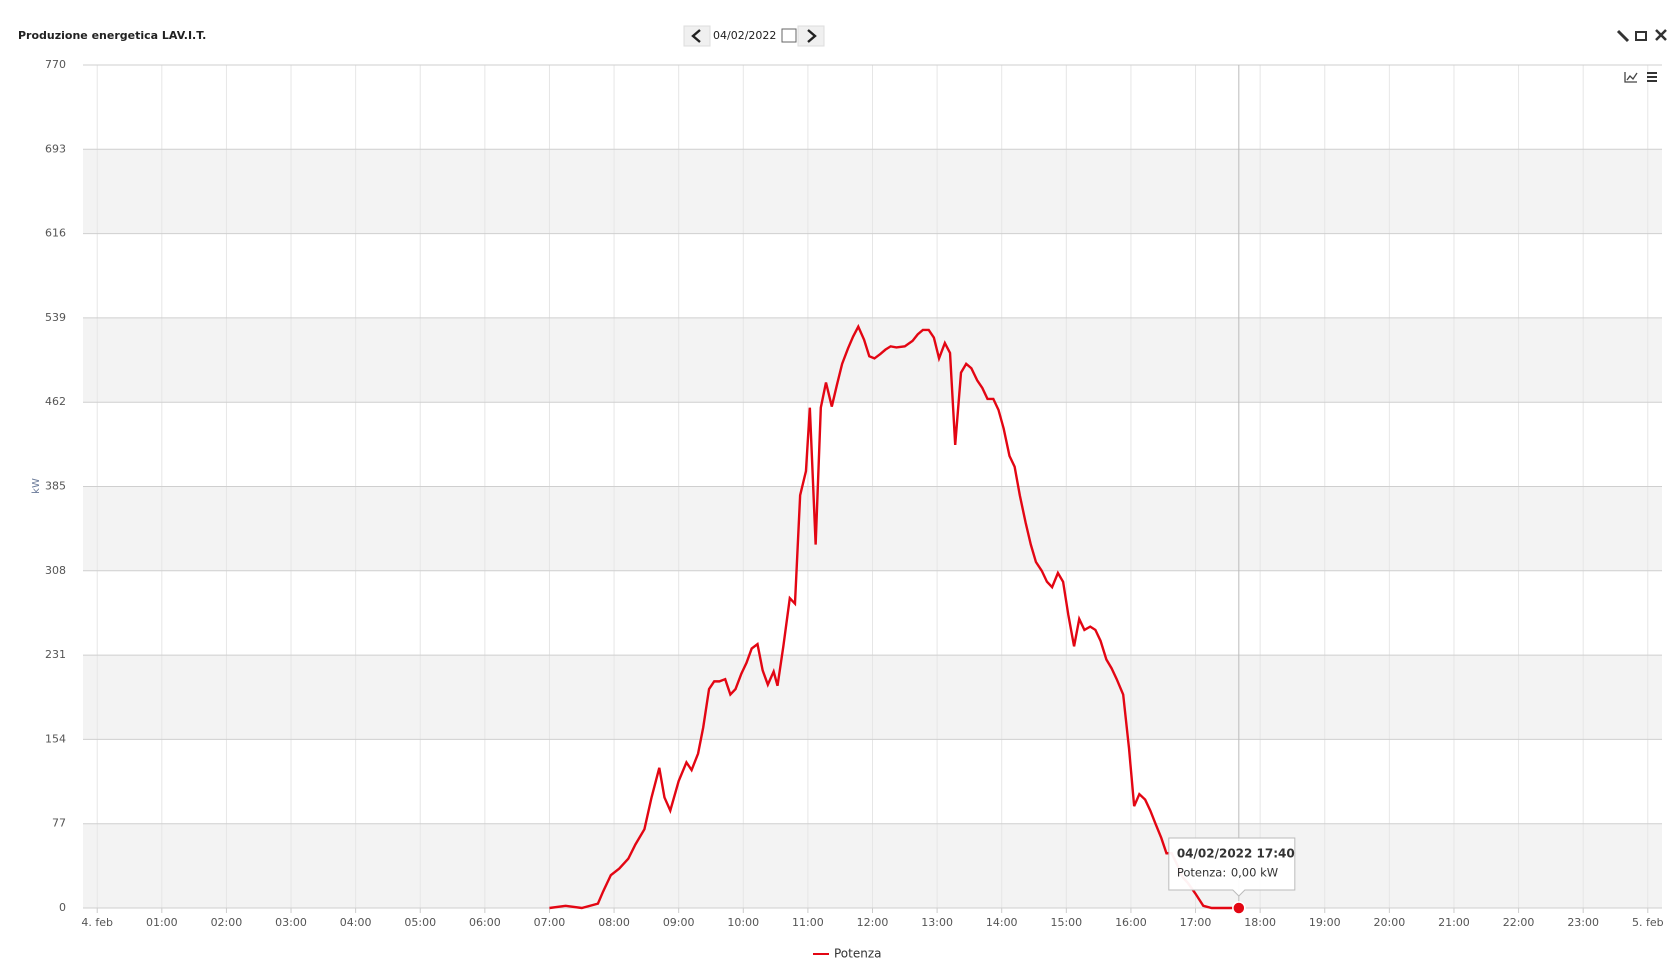  Describe the element at coordinates (55, 401) in the screenshot. I see `y-tick-label: 462` at that location.